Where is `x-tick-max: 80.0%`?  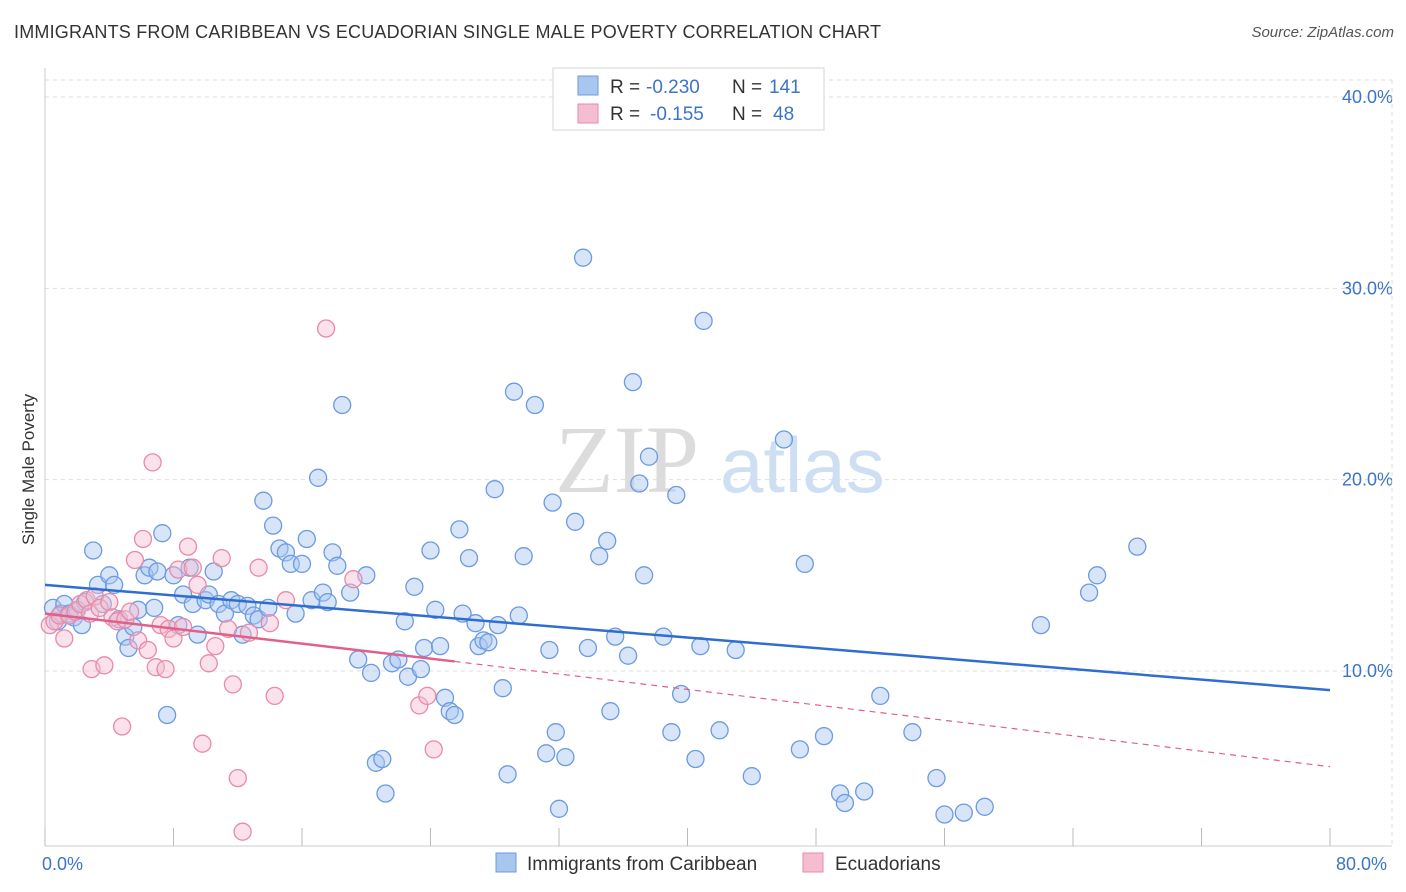 x-tick-max: 80.0% is located at coordinates (1361, 864).